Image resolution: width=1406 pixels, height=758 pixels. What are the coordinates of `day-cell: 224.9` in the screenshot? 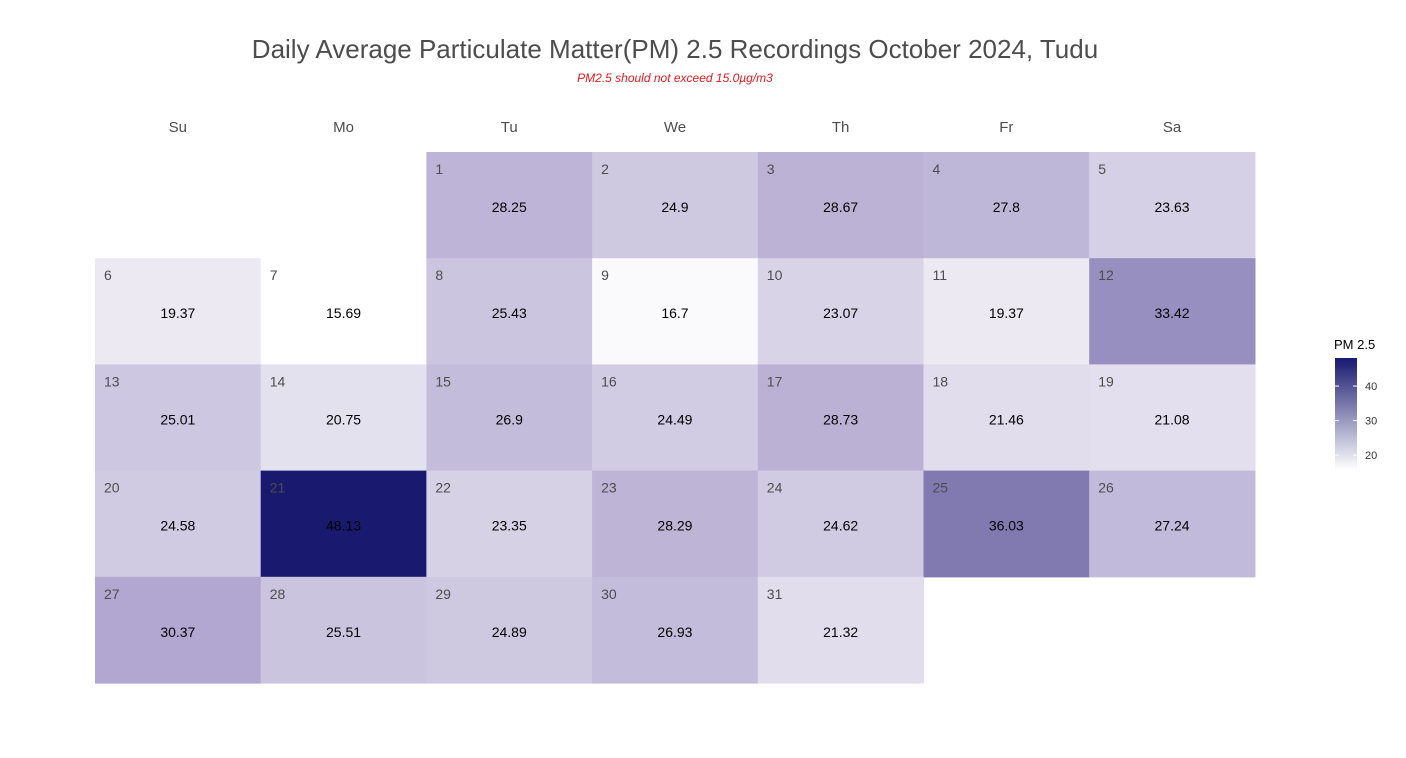 It's located at (675, 205).